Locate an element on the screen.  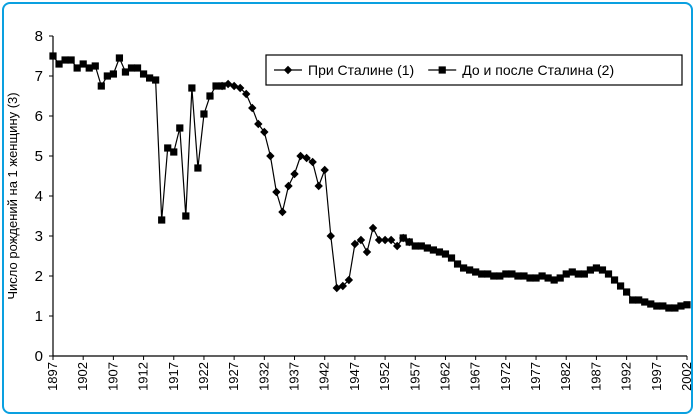
legend-entry-2: До и после Сталина (2) is located at coordinates (538, 70).